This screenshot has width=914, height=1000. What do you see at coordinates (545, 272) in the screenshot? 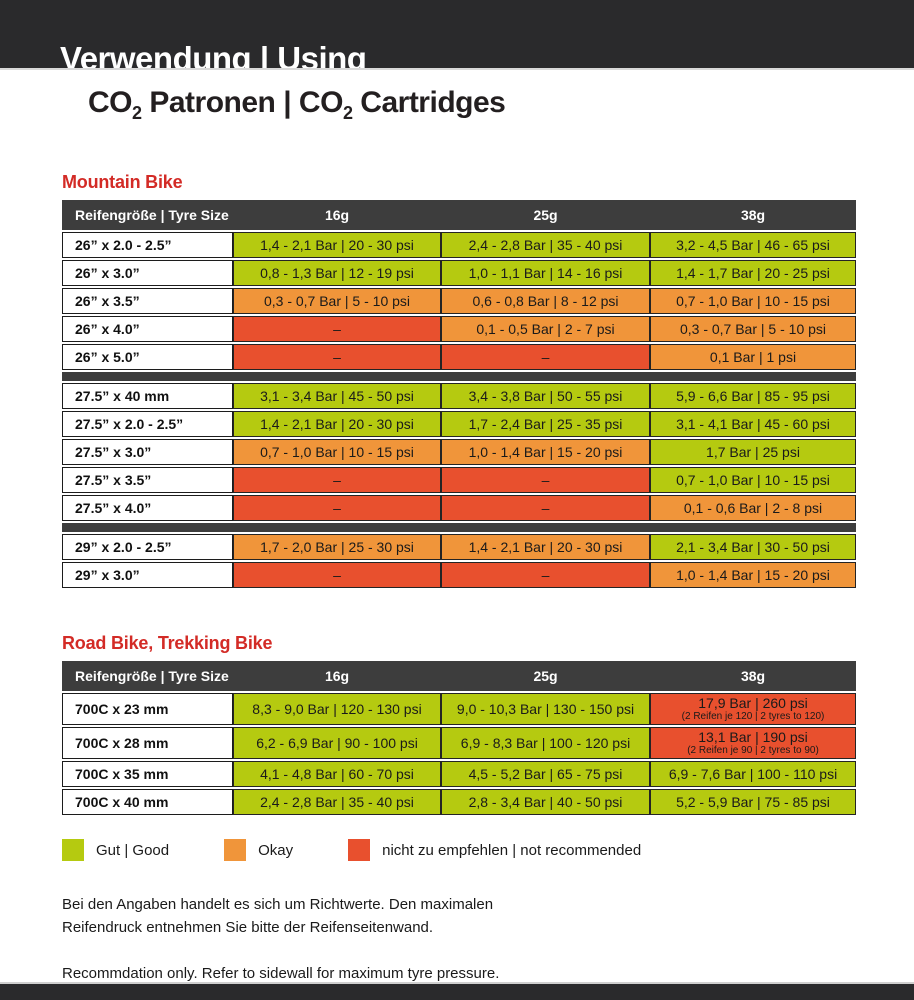
I see `pressure-value: 1,0 - 1,1 Bar | 14 - 16 psi` at bounding box center [545, 272].